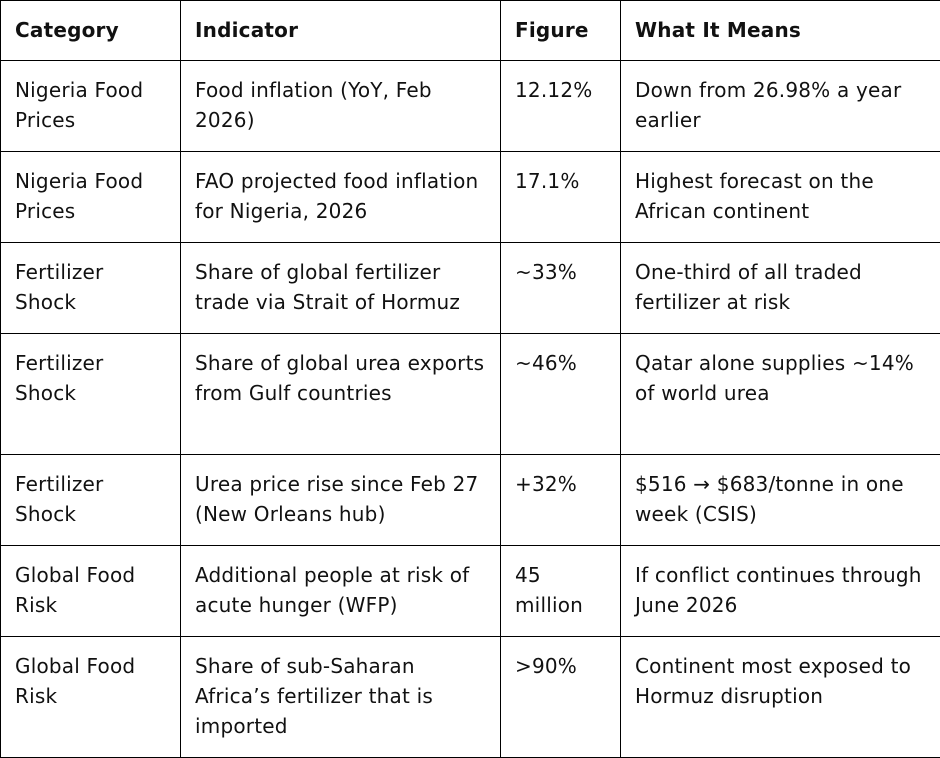  I want to click on cell-figure: +32%, so click(561, 500).